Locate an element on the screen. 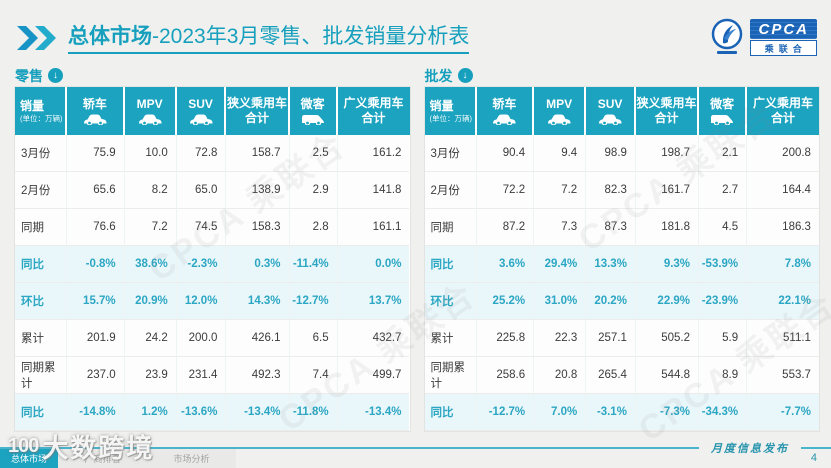 The image size is (831, 468). value-cell: 492.3 is located at coordinates (258, 375).